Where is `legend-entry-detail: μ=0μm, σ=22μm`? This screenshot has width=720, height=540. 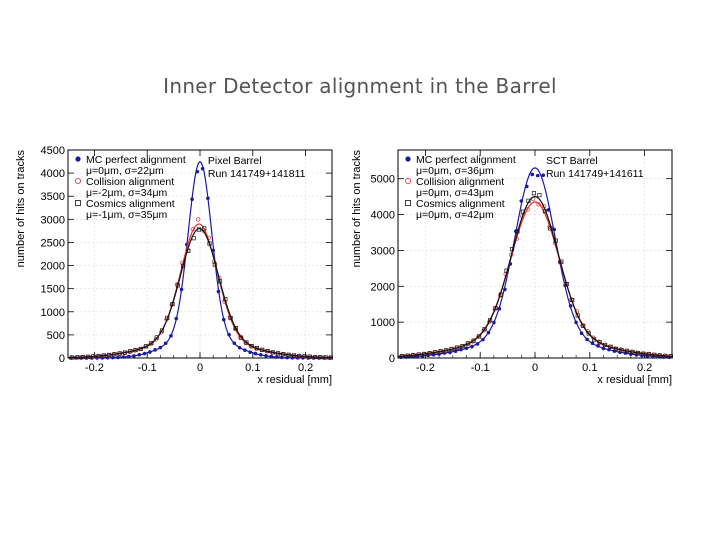 legend-entry-detail: μ=0μm, σ=22μm is located at coordinates (125, 171).